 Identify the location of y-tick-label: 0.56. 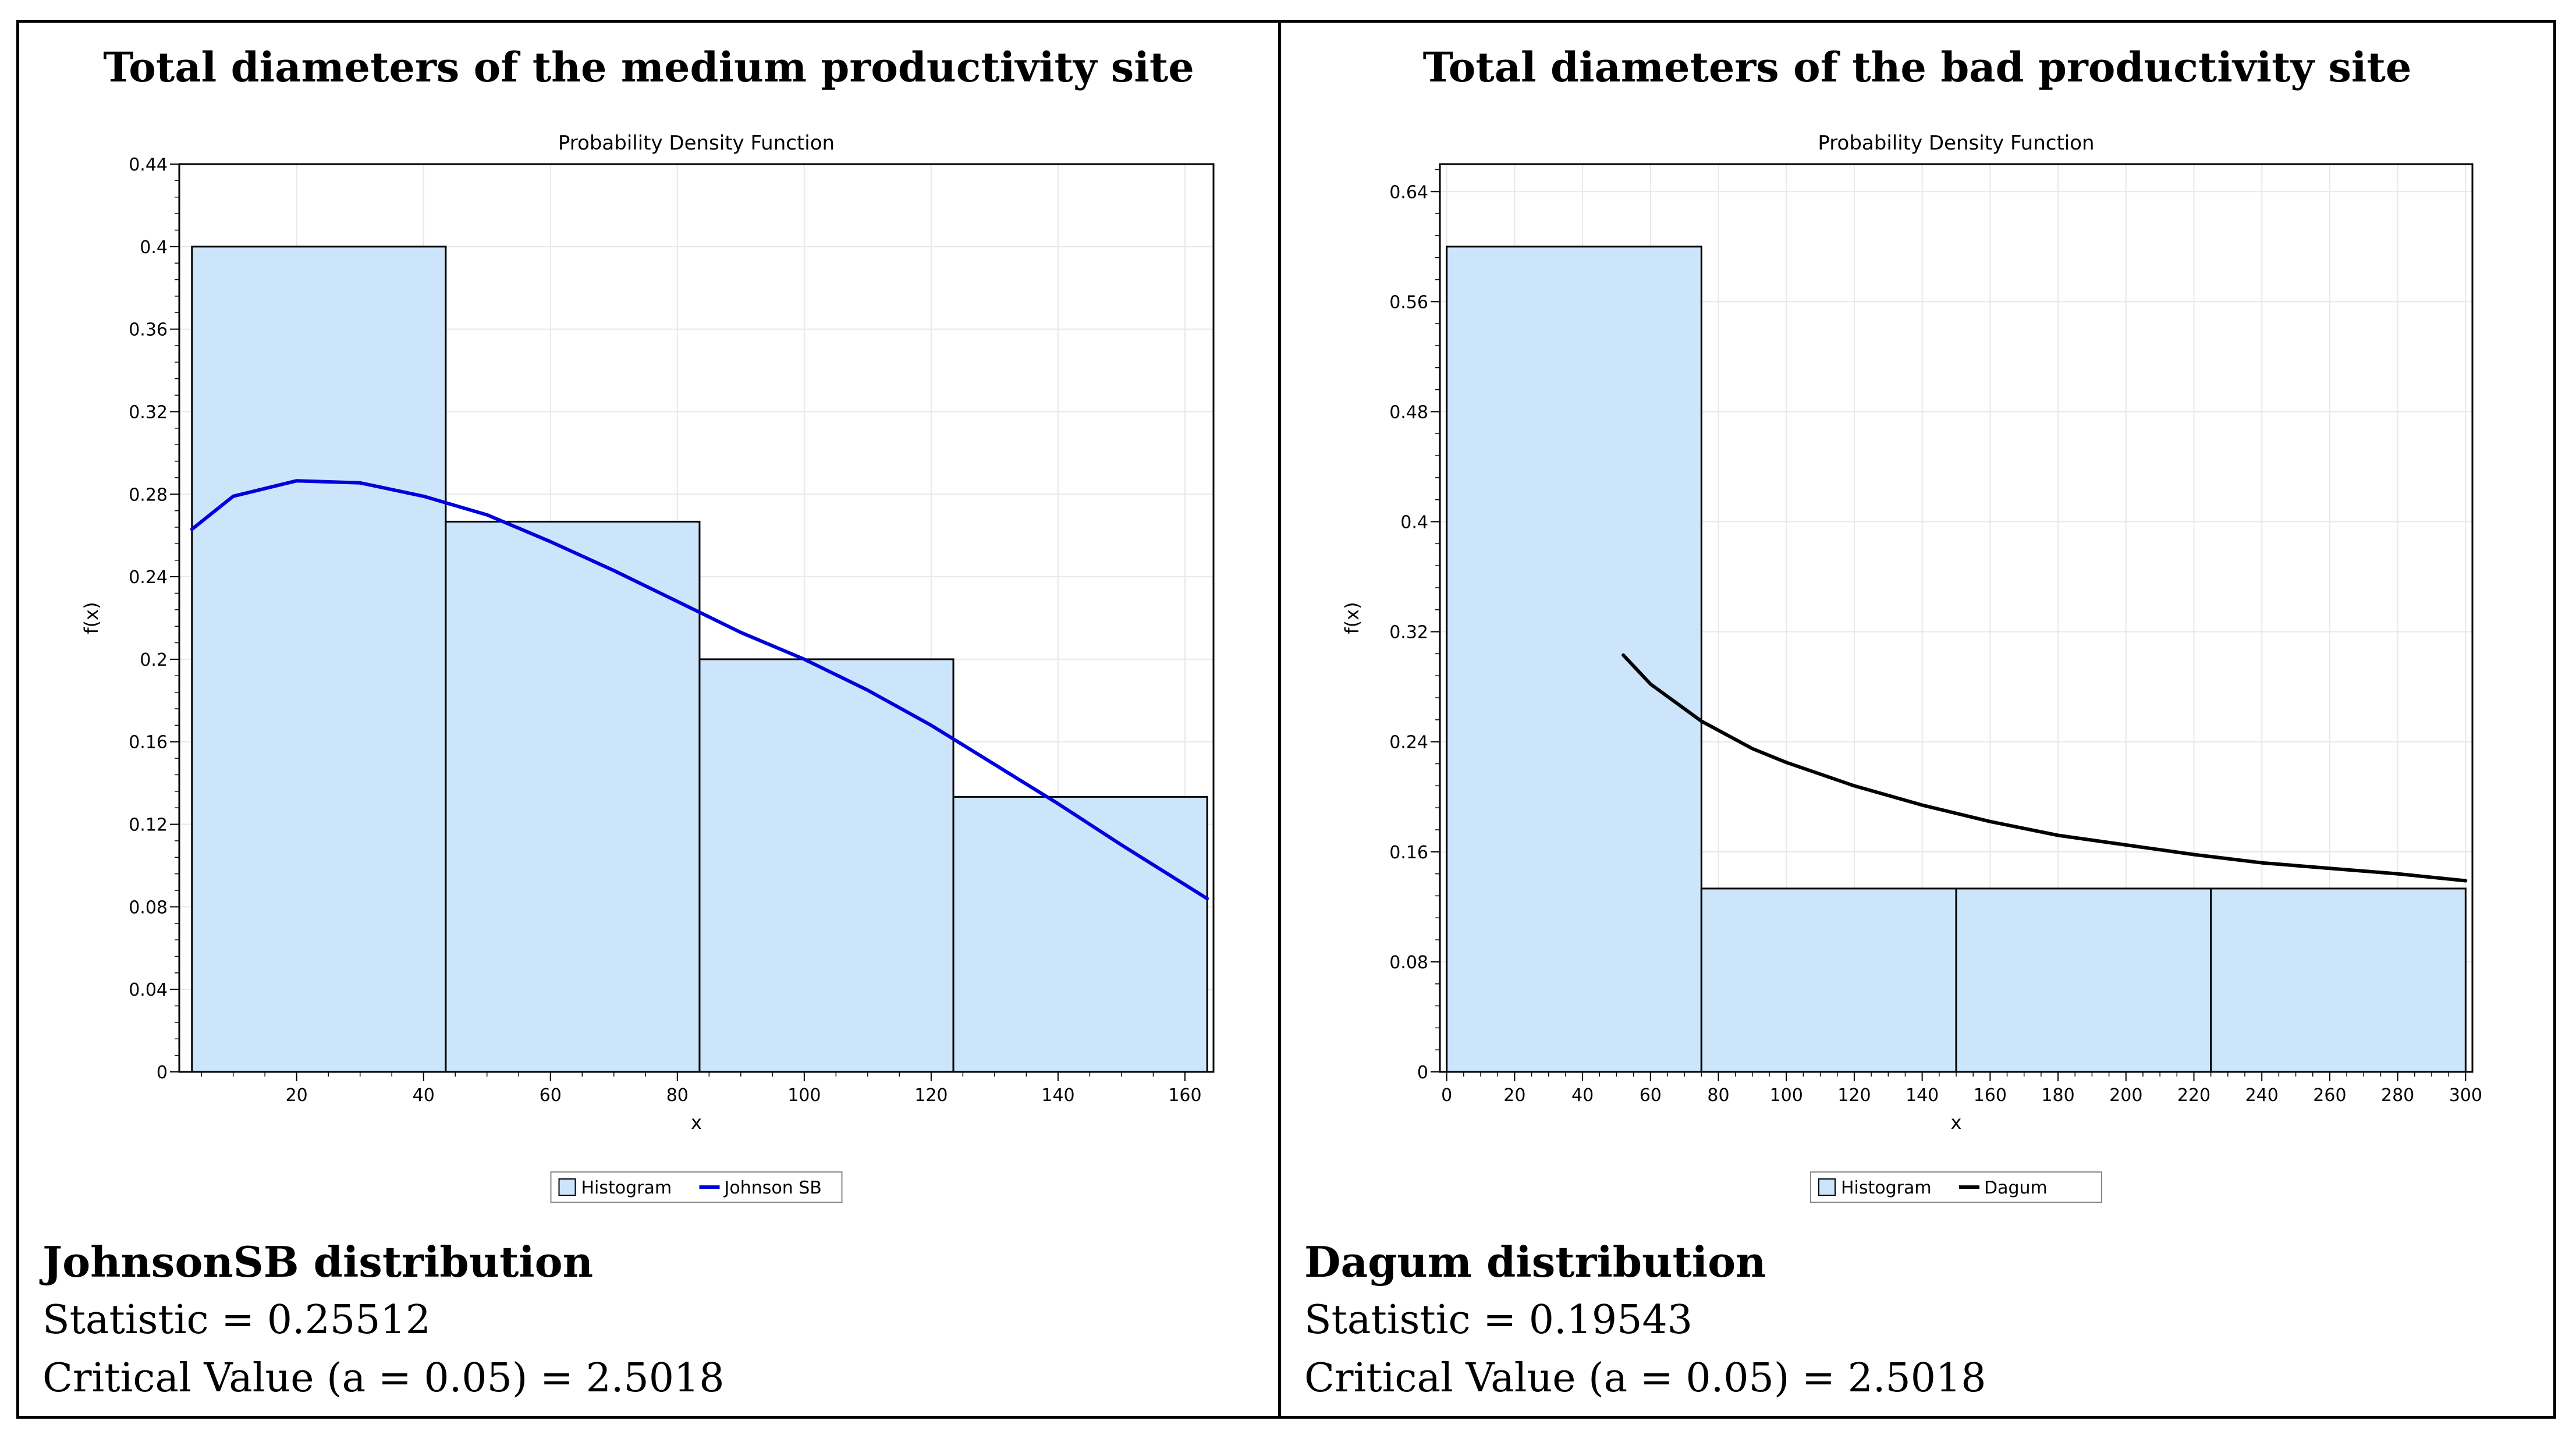
(1408, 302).